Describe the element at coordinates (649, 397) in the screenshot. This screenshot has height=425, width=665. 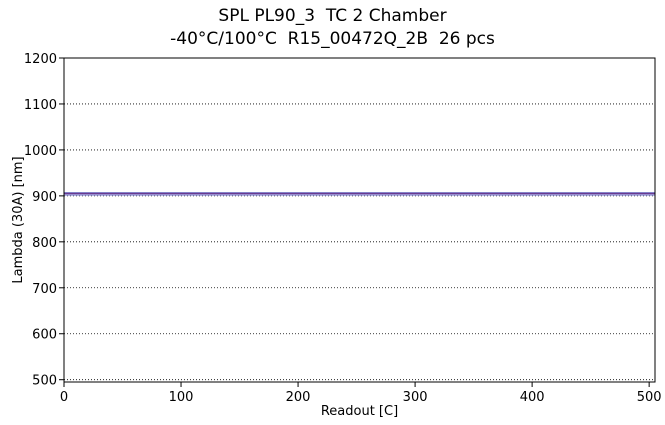
I see `x-tick-label-500: 500` at that location.